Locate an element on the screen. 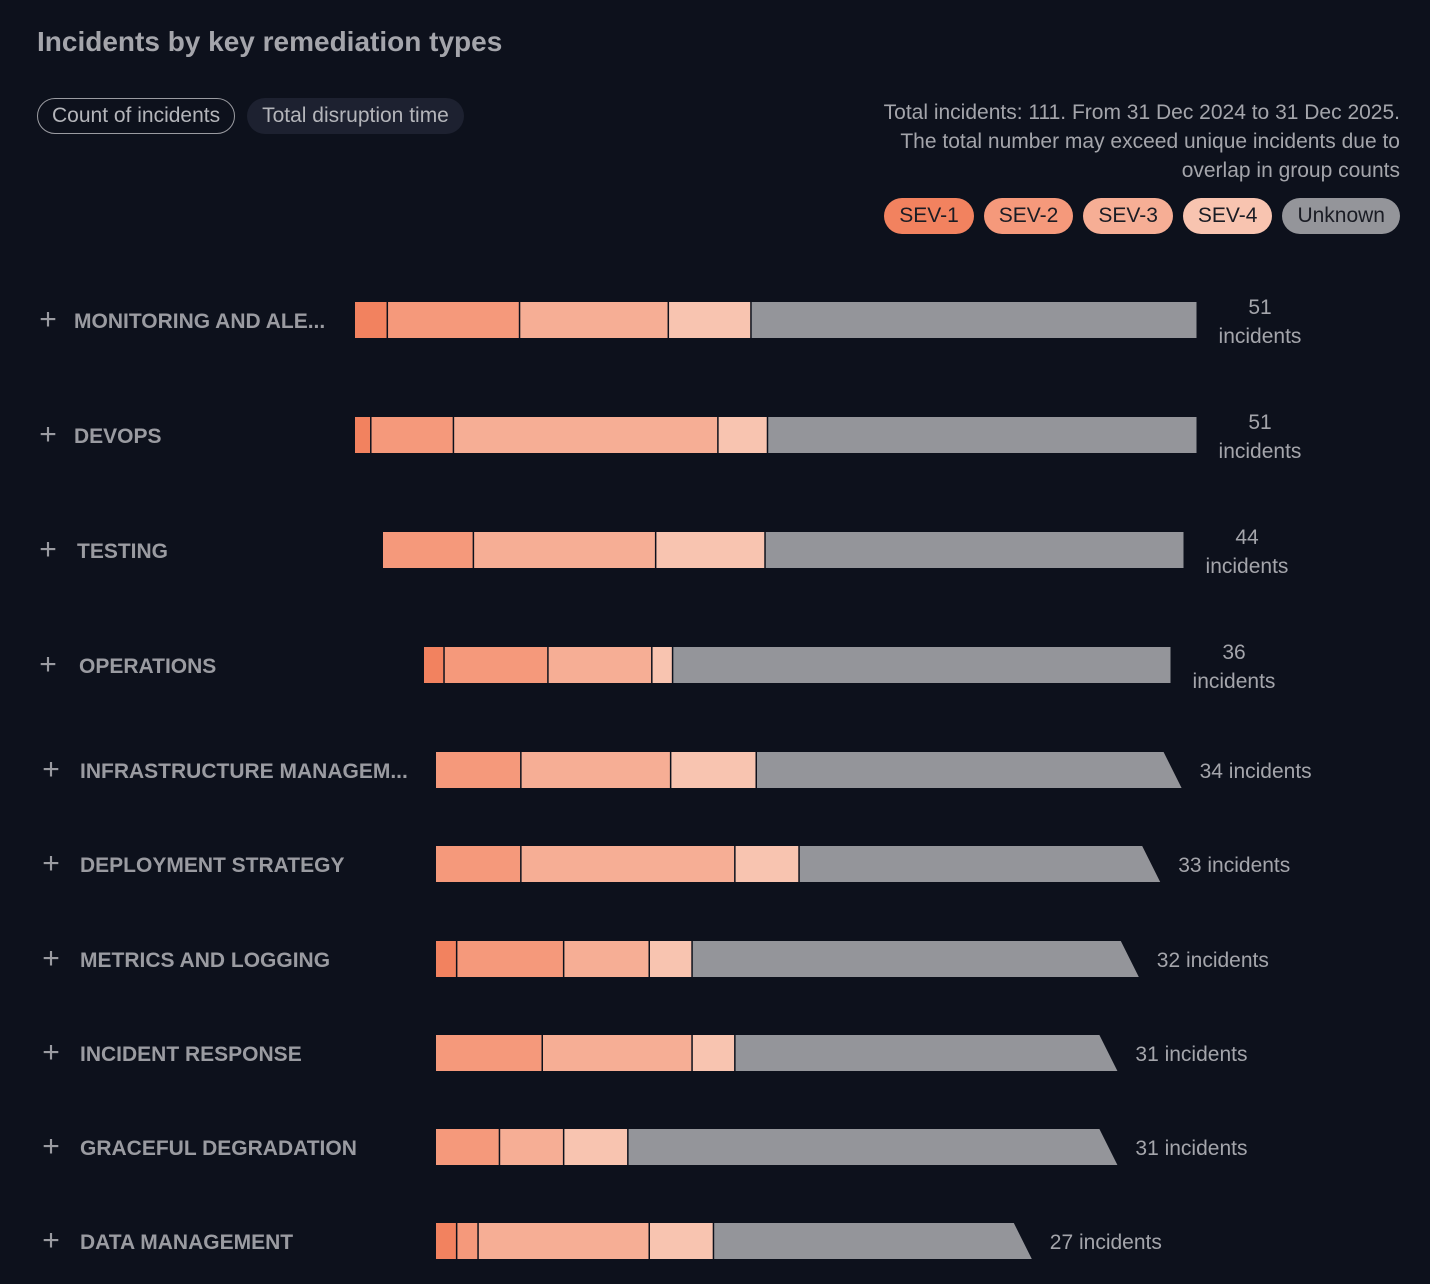  legend-sev-3: SEV-3 is located at coordinates (1128, 216).